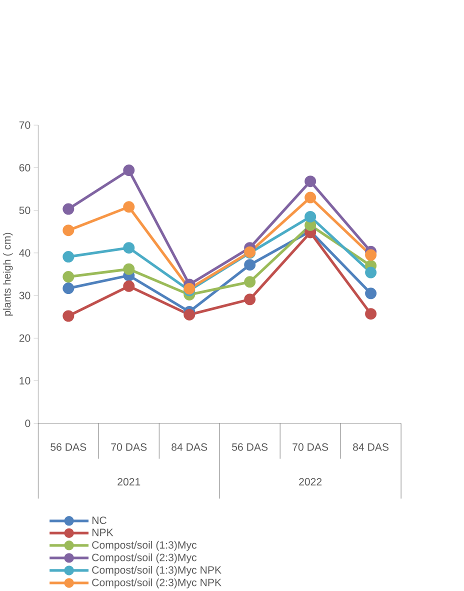 The height and width of the screenshot is (591, 464). Describe the element at coordinates (24, 210) in the screenshot. I see `y-tick-label: 50` at that location.